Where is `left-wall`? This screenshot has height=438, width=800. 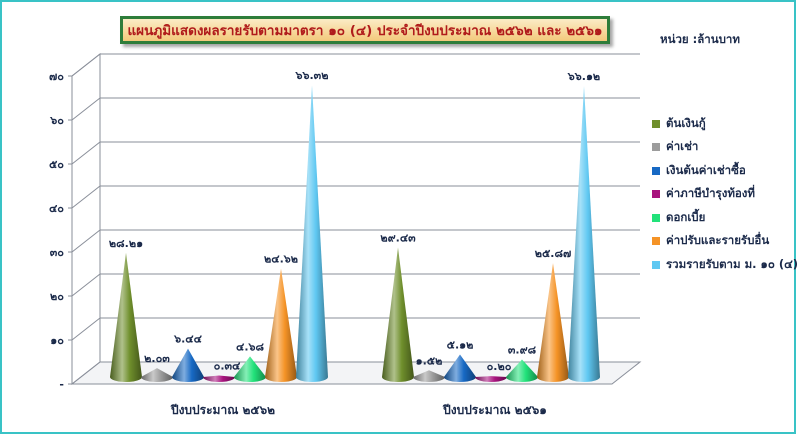
left-wall is located at coordinates (86, 219).